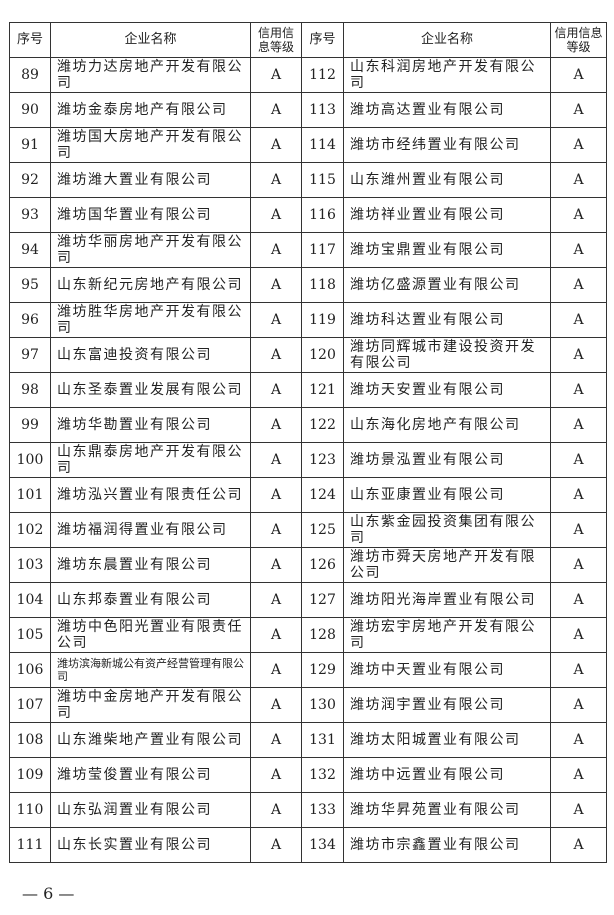  Describe the element at coordinates (308, 40) in the screenshot. I see `header-row: 序号 企业名称 信用信息等级 序号 企业名称 信用信息等级` at that location.